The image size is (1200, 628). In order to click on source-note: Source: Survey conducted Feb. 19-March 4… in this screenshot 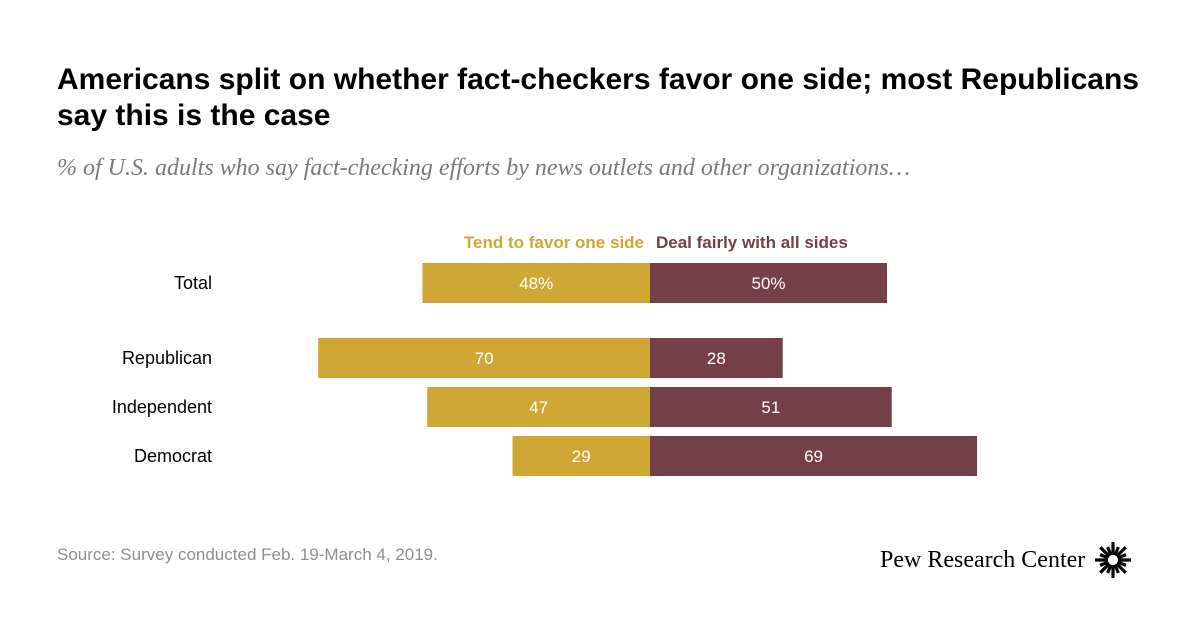, I will do `click(247, 554)`.